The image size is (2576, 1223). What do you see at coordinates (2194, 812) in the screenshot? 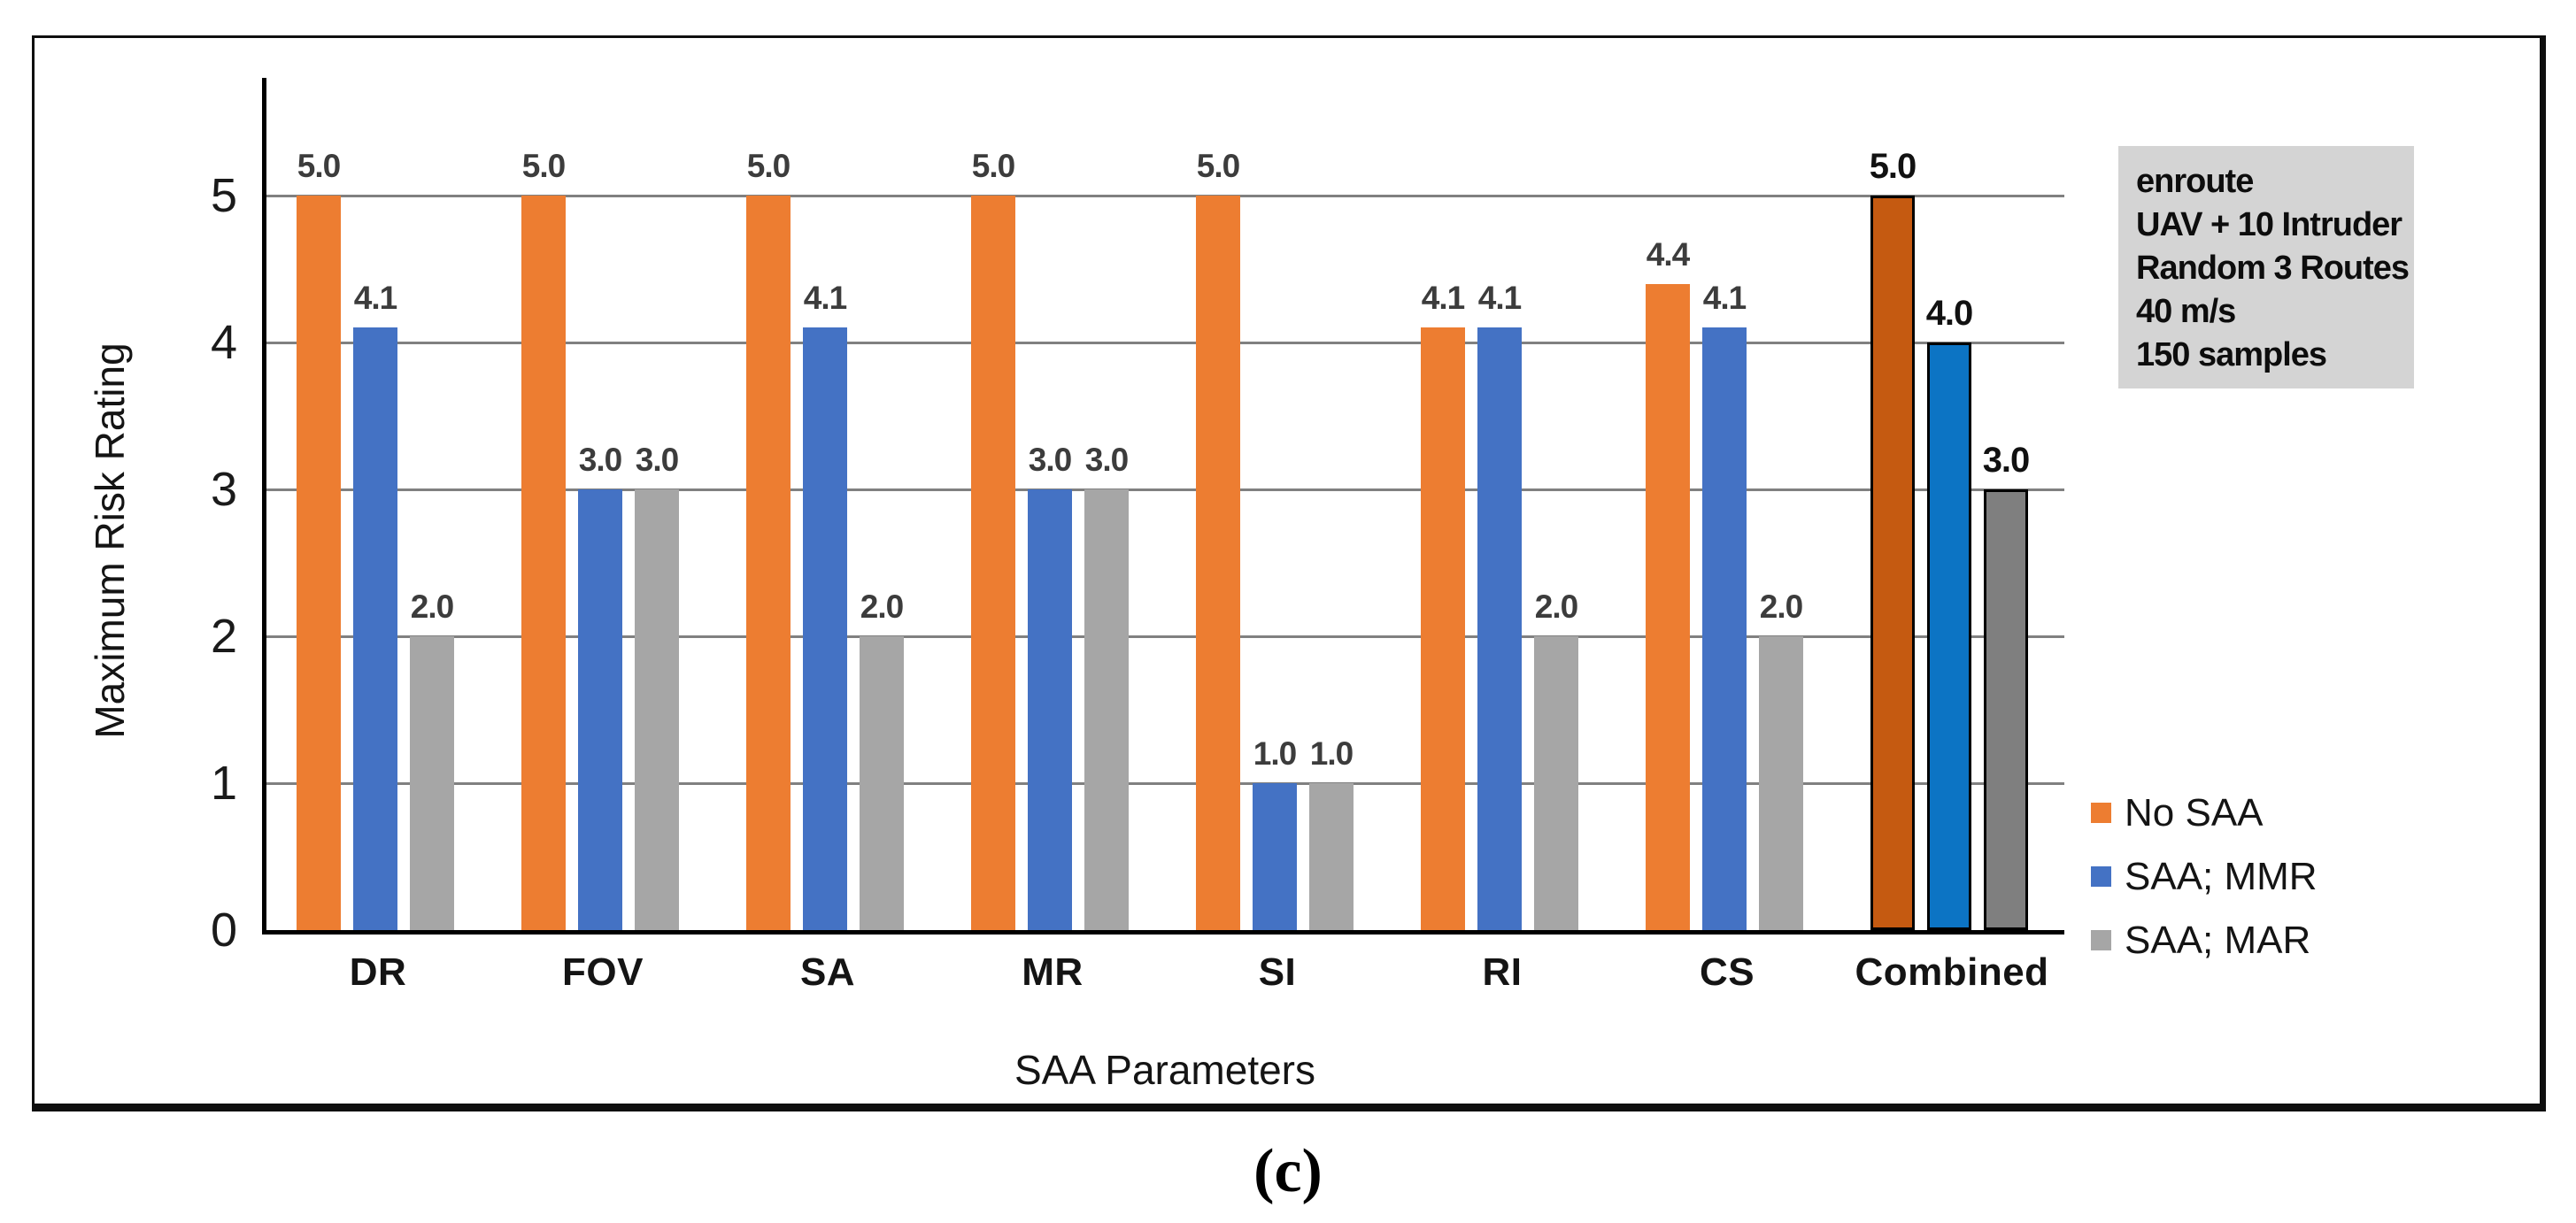
I see `legend-label: No SAA` at bounding box center [2194, 812].